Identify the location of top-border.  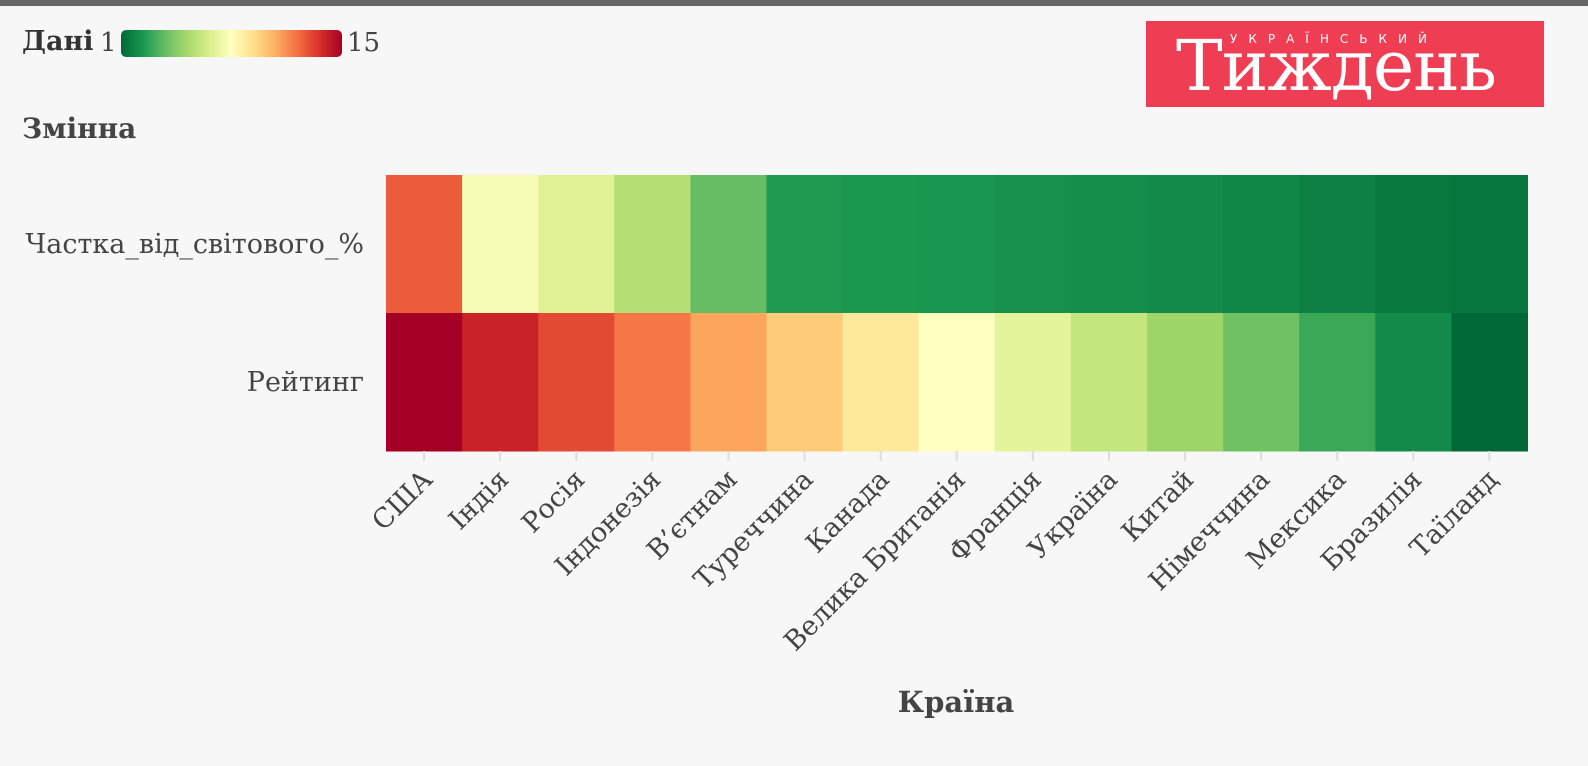
(794, 3).